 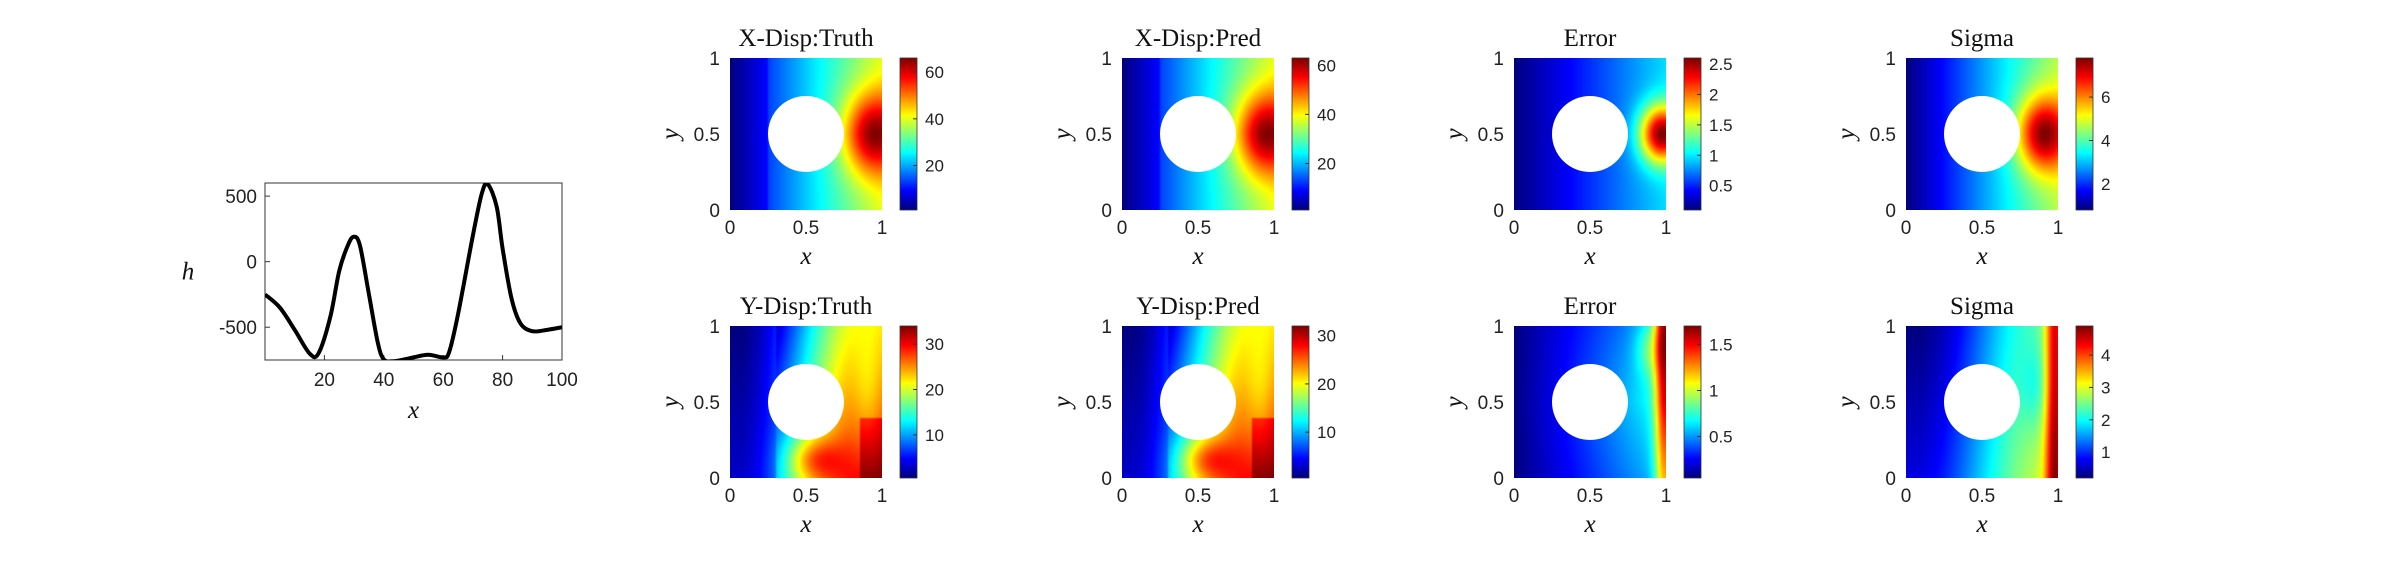 What do you see at coordinates (1192, 147) in the screenshot?
I see `heatmap-panel: X-Disp:Pred 0 0.5 1 0 0.5 1 x y 20 40 60` at bounding box center [1192, 147].